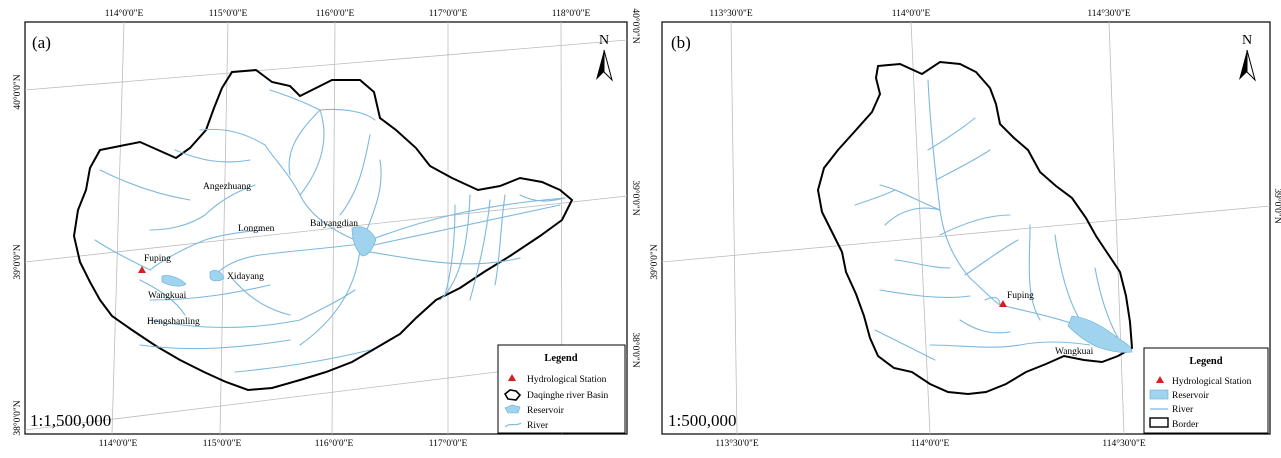 This screenshot has width=1281, height=458. What do you see at coordinates (635, 349) in the screenshot?
I see `tick-right-a-2: 38°0'0"N` at bounding box center [635, 349].